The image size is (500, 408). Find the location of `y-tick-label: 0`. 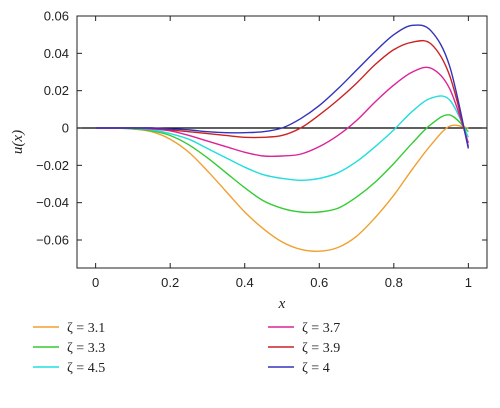

y-tick-label: 0 is located at coordinates (65, 128).